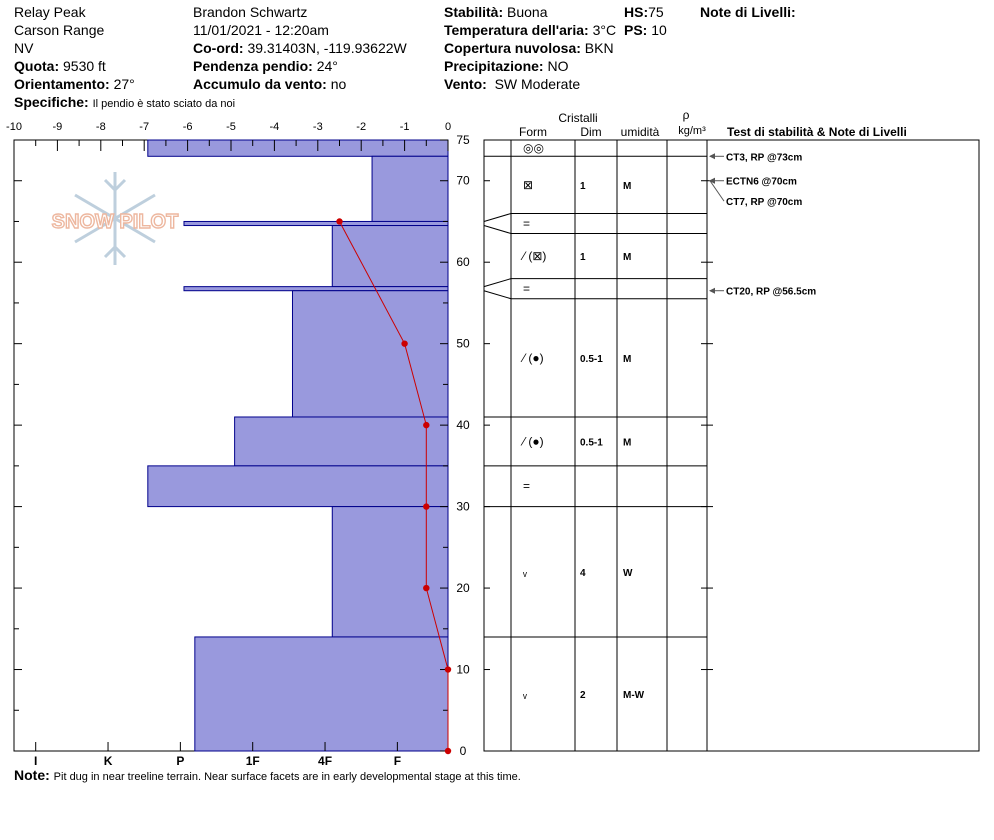  I want to click on wind-loading-value: no, so click(338, 84).